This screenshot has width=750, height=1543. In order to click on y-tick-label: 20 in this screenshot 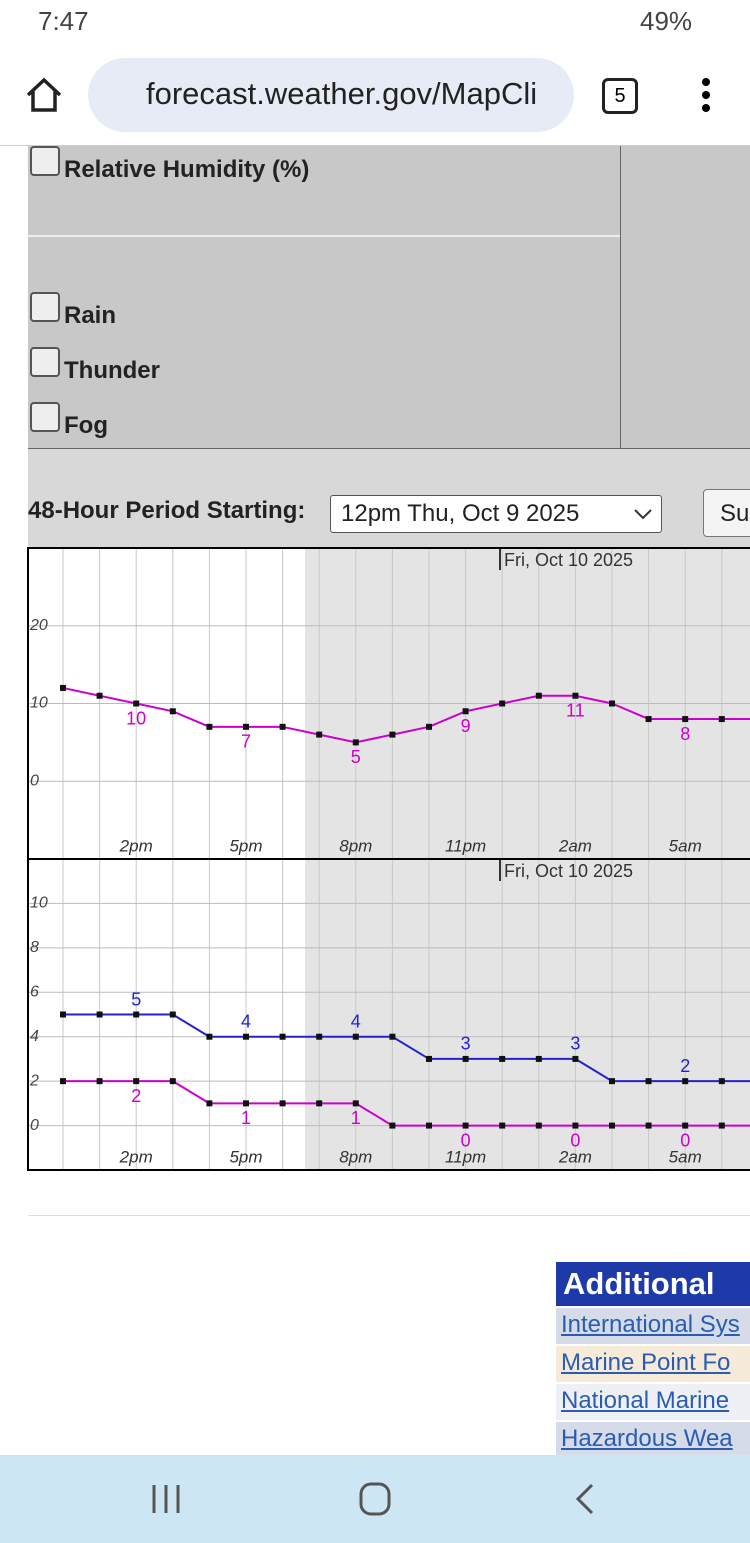, I will do `click(38, 625)`.